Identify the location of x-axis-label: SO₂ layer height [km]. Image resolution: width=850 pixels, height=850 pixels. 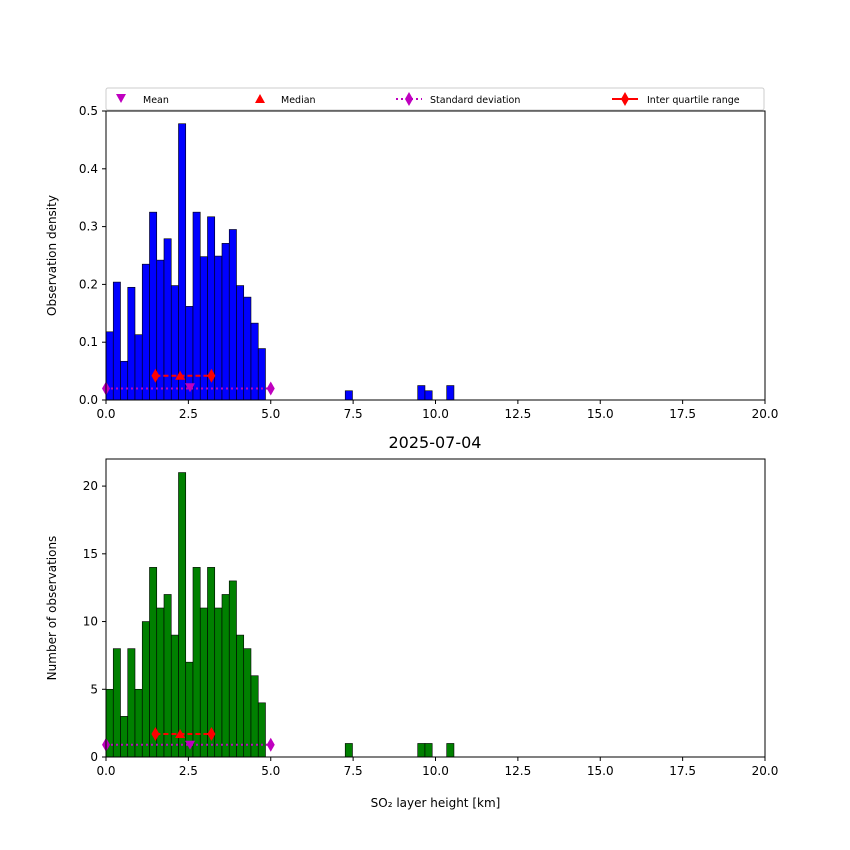
(436, 803).